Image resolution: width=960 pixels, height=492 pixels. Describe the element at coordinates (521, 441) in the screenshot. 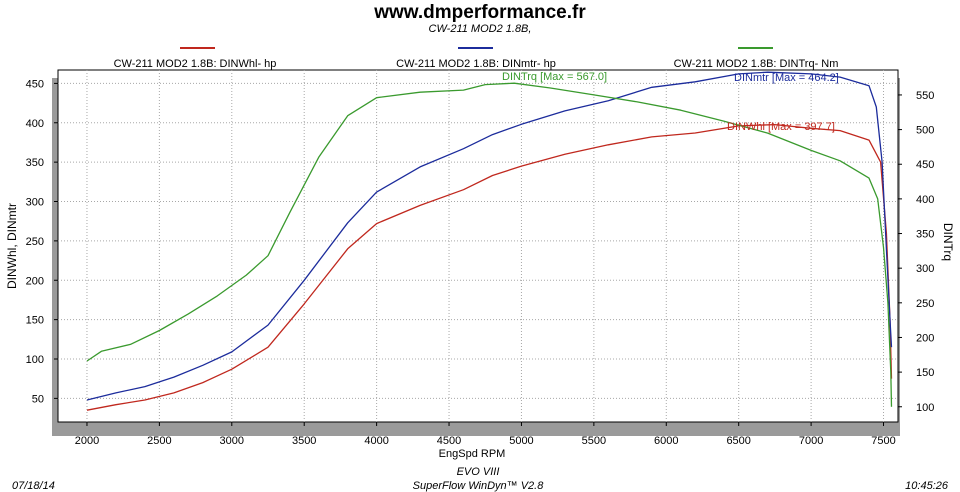

I see `x-tick-label: 5000` at that location.